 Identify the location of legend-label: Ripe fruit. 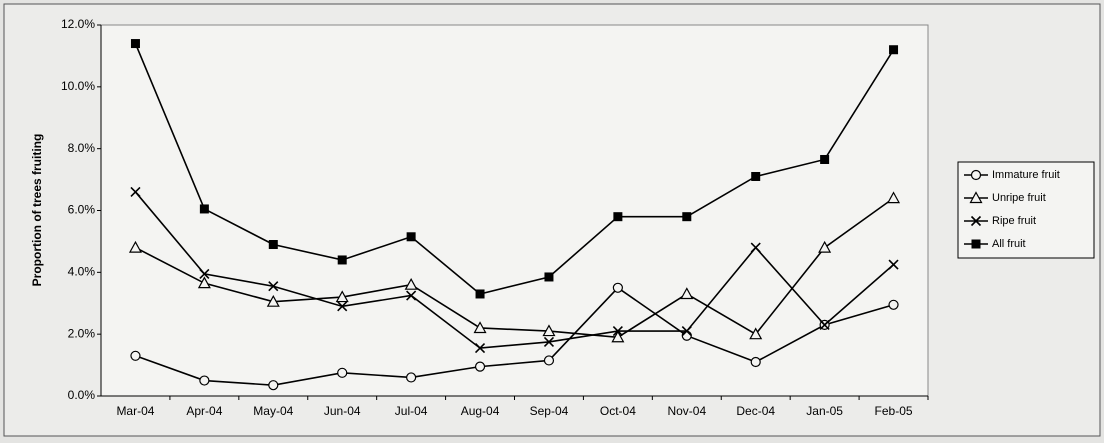
(1014, 221).